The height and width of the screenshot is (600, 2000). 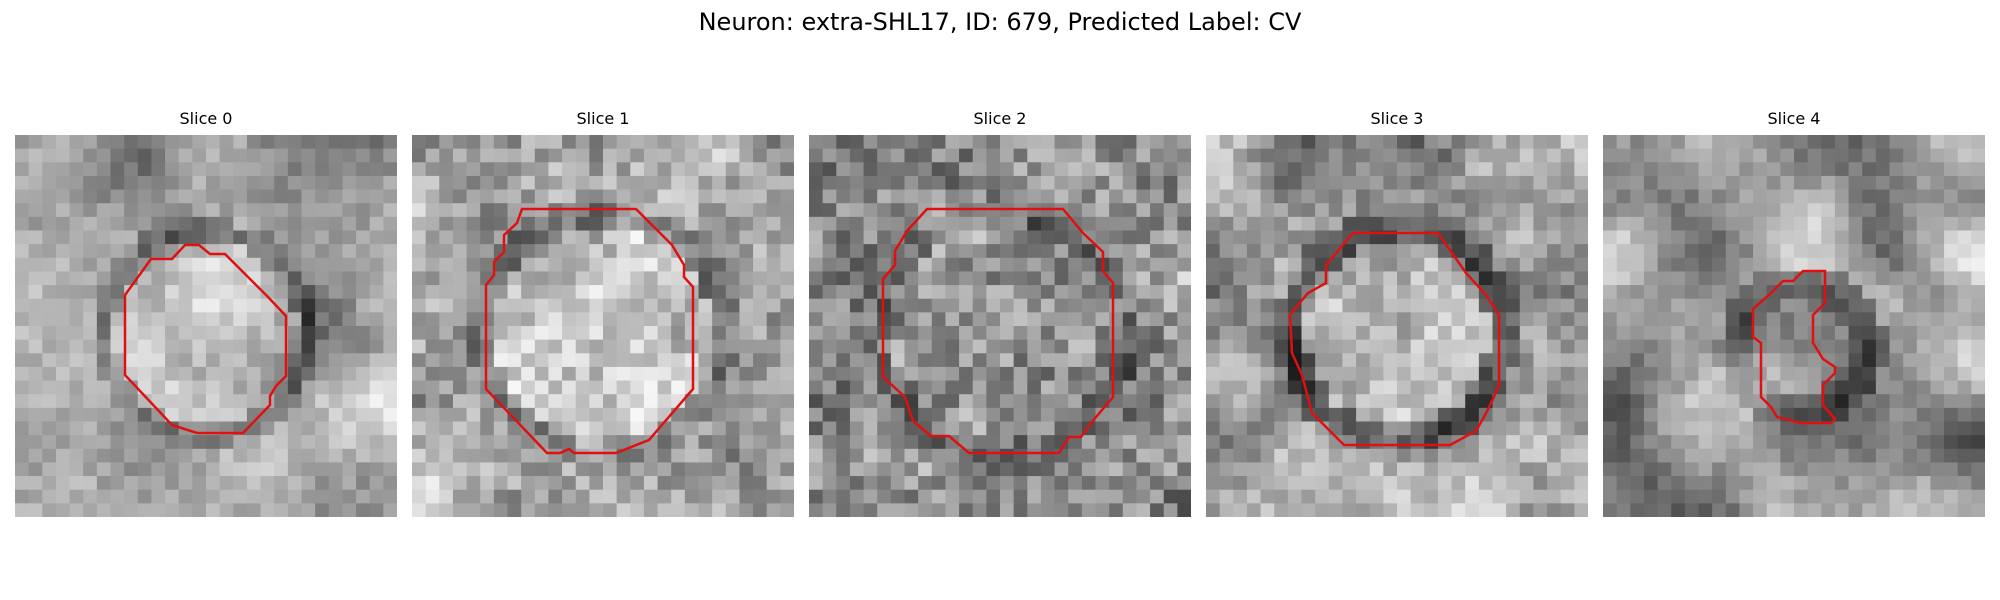 What do you see at coordinates (206, 118) in the screenshot?
I see `panel-title-slice-0: Slice 0` at bounding box center [206, 118].